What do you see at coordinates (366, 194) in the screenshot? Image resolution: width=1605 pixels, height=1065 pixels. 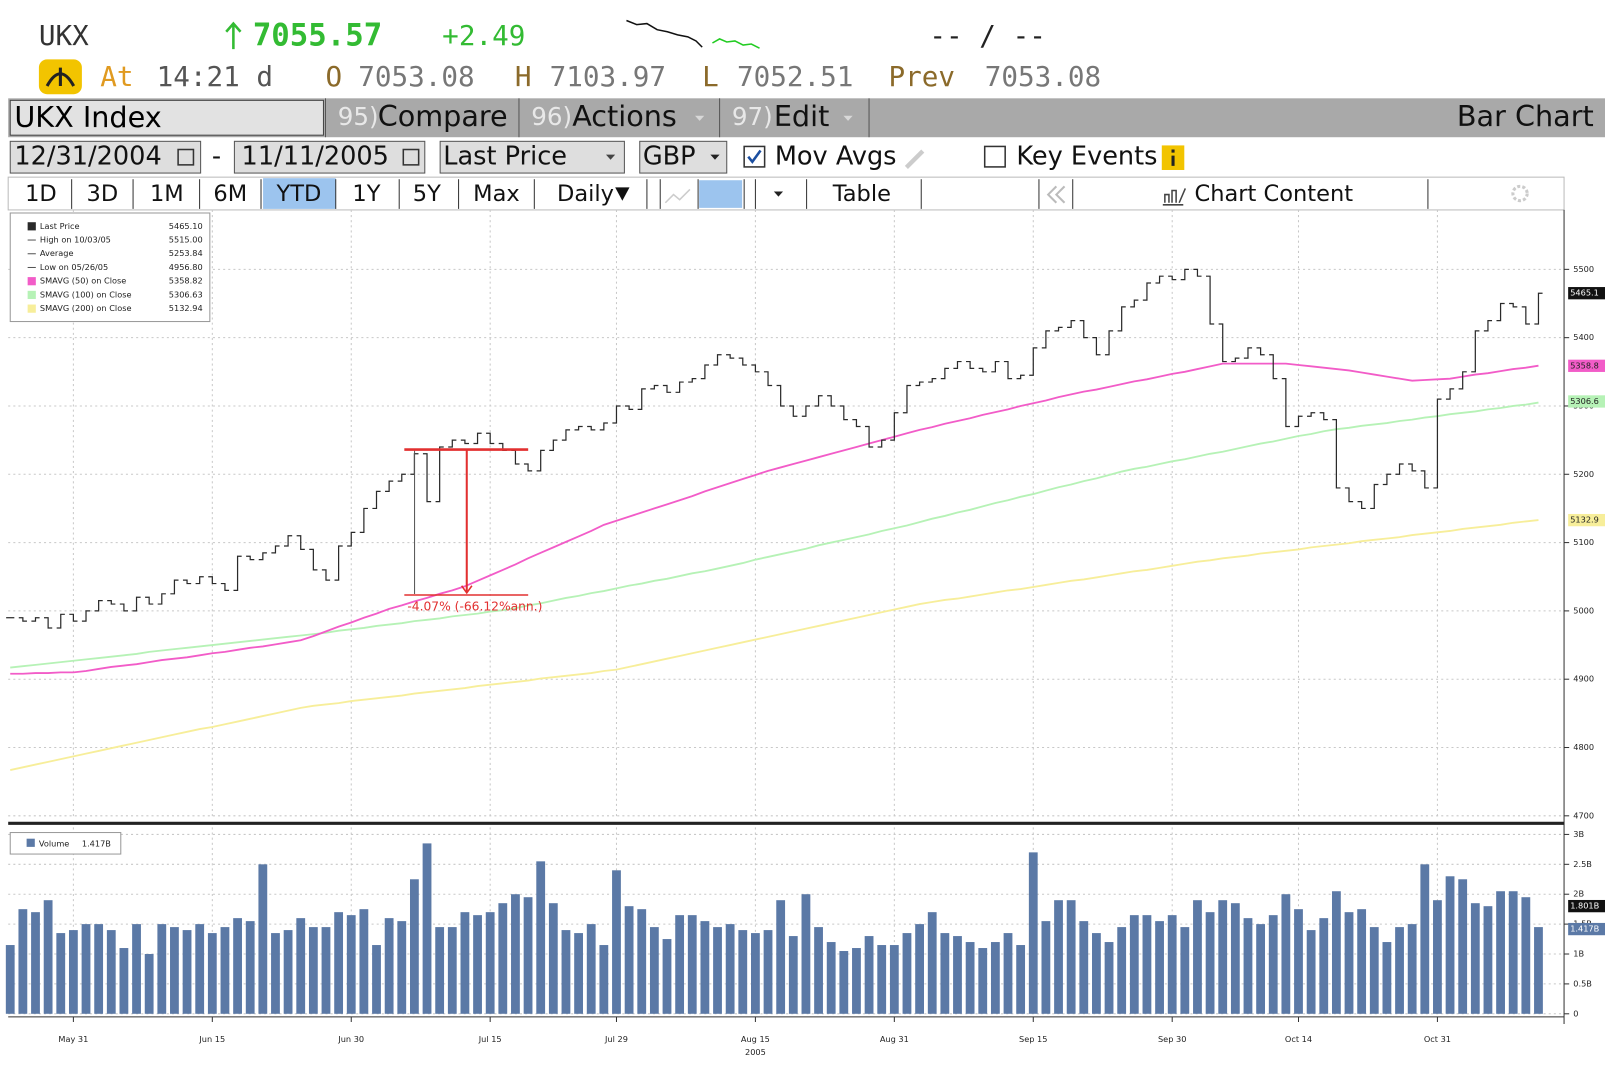 I see `period-button: 1Y` at bounding box center [366, 194].